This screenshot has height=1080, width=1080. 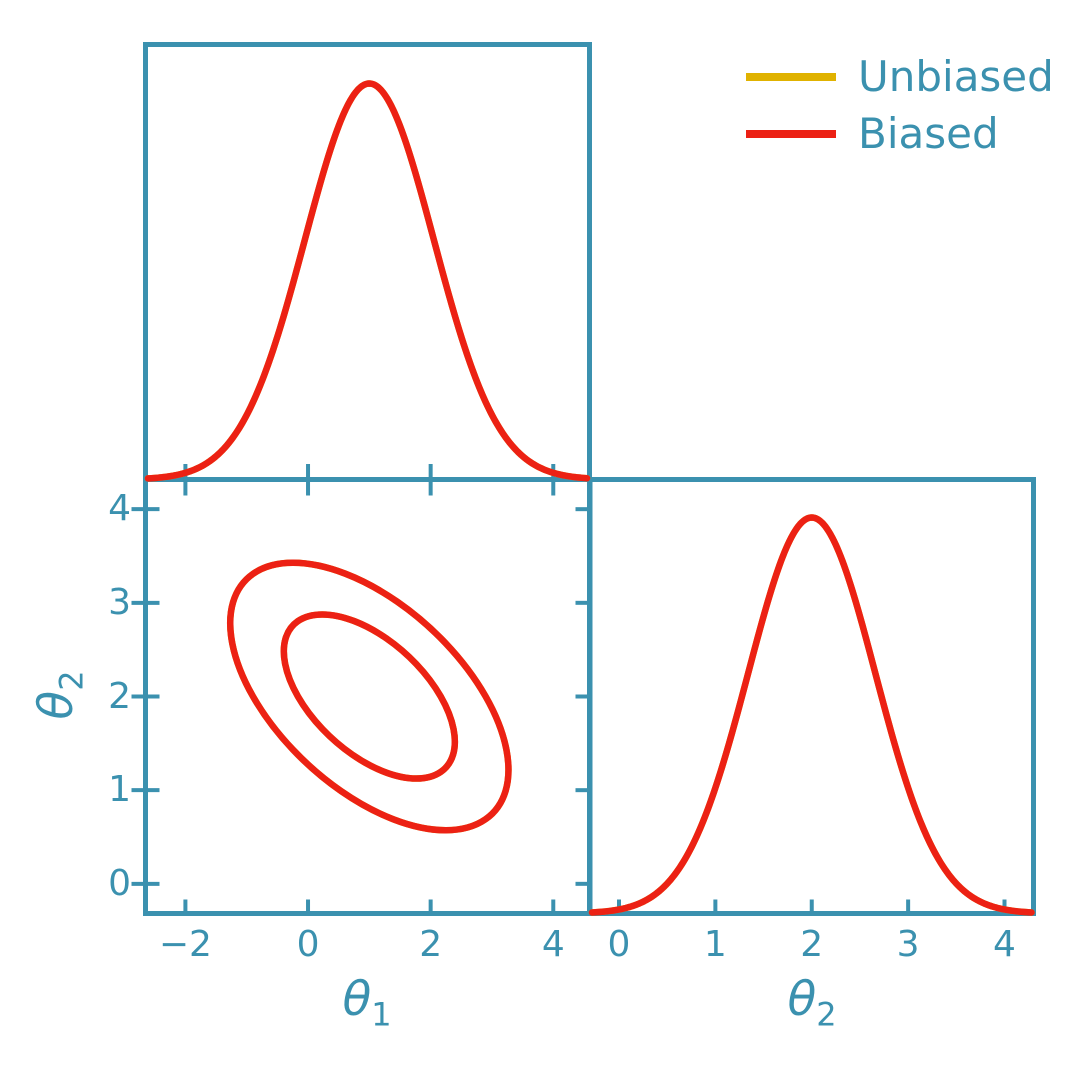 I want to click on legend: Unbiased Biased, so click(x=900, y=105).